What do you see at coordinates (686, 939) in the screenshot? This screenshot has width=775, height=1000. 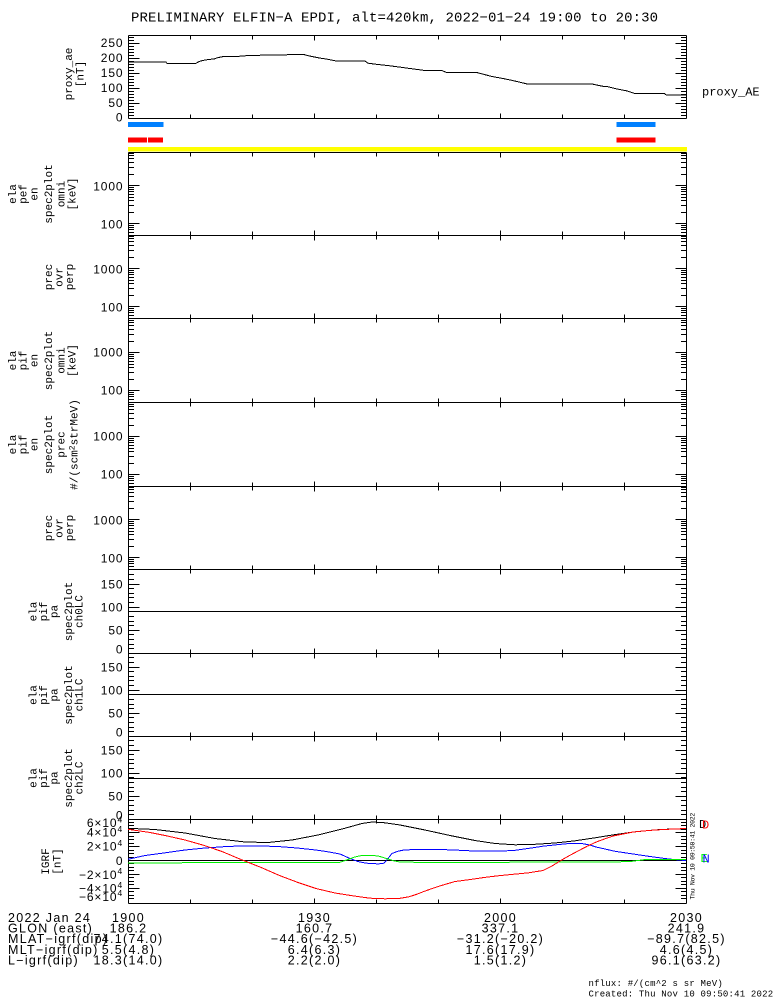 I see `svg-text: −89.7(82.5)` at bounding box center [686, 939].